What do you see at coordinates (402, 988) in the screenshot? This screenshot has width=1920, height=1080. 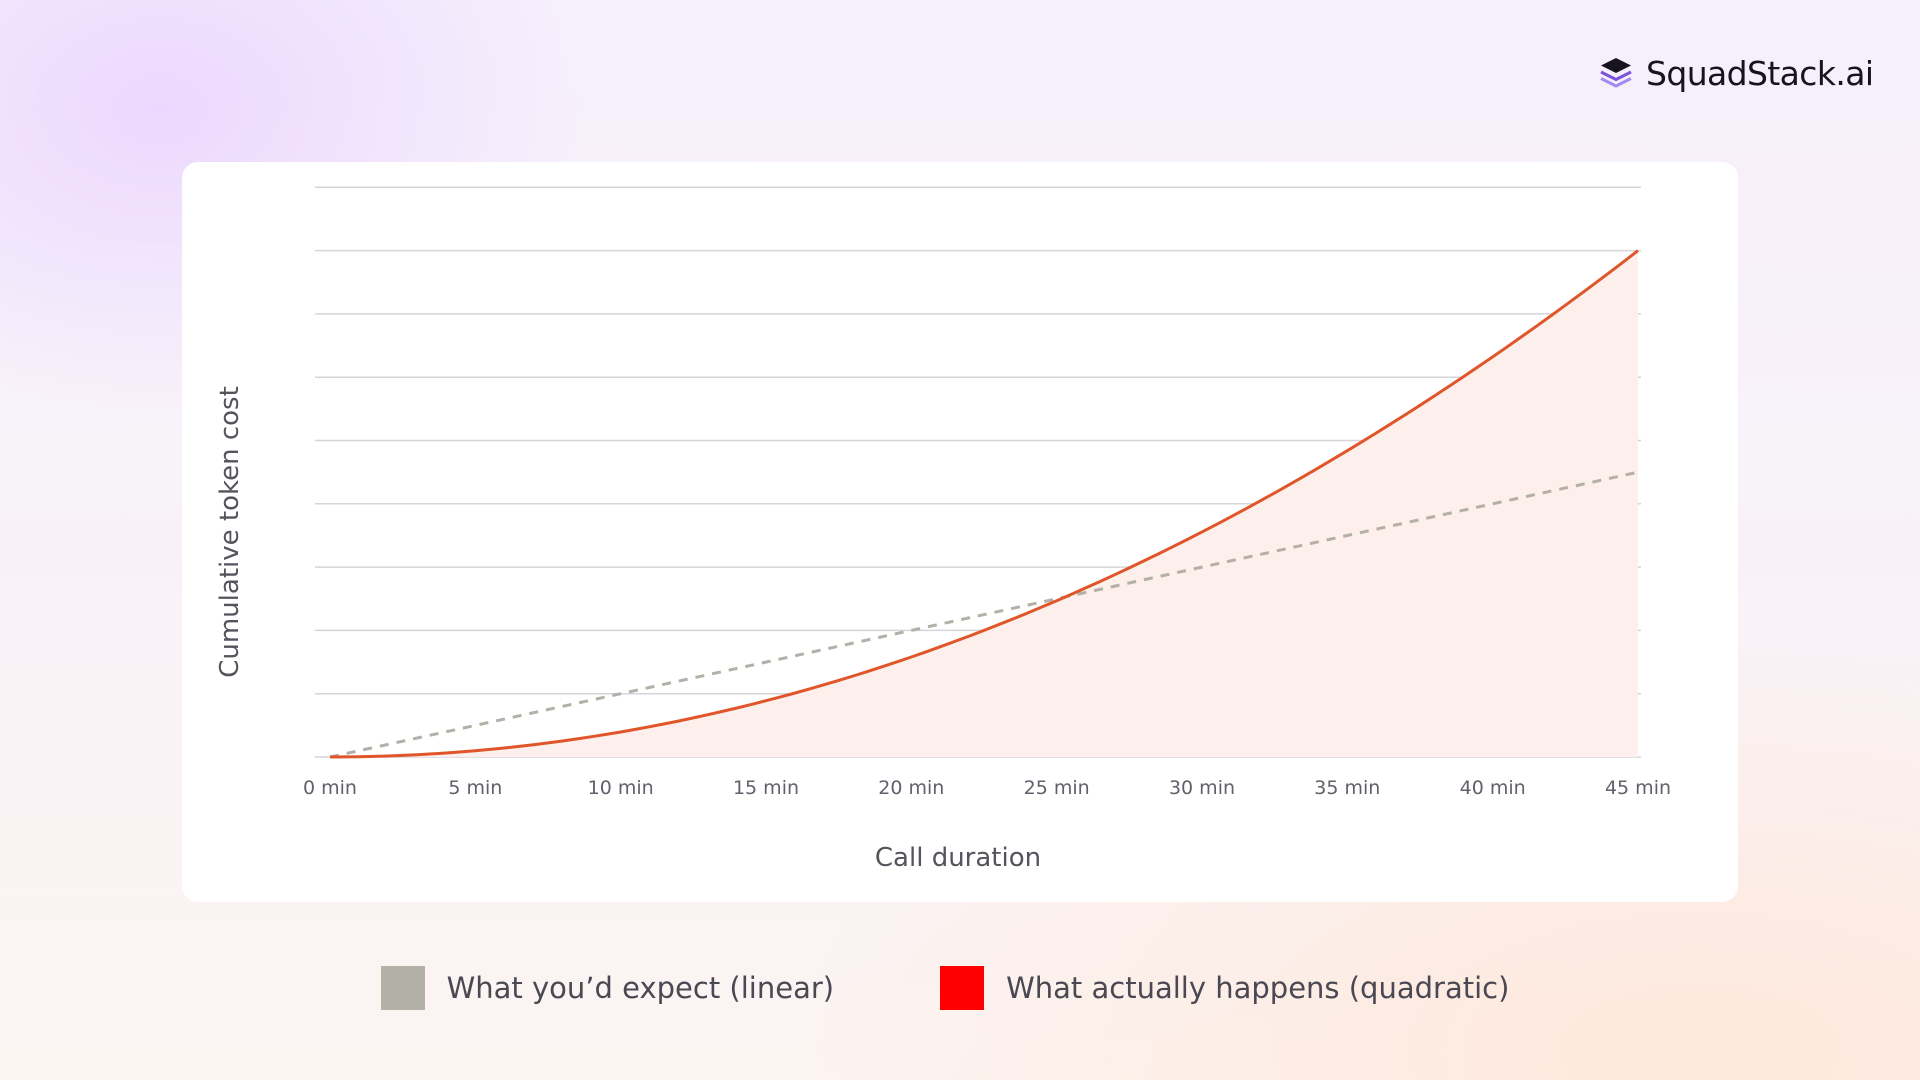 I see `legend-swatch-linear` at bounding box center [402, 988].